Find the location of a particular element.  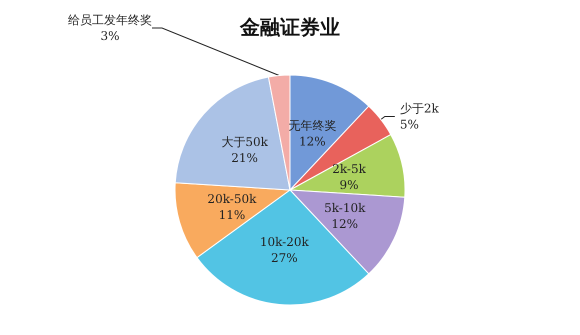

data-label: 27% is located at coordinates (284, 258).